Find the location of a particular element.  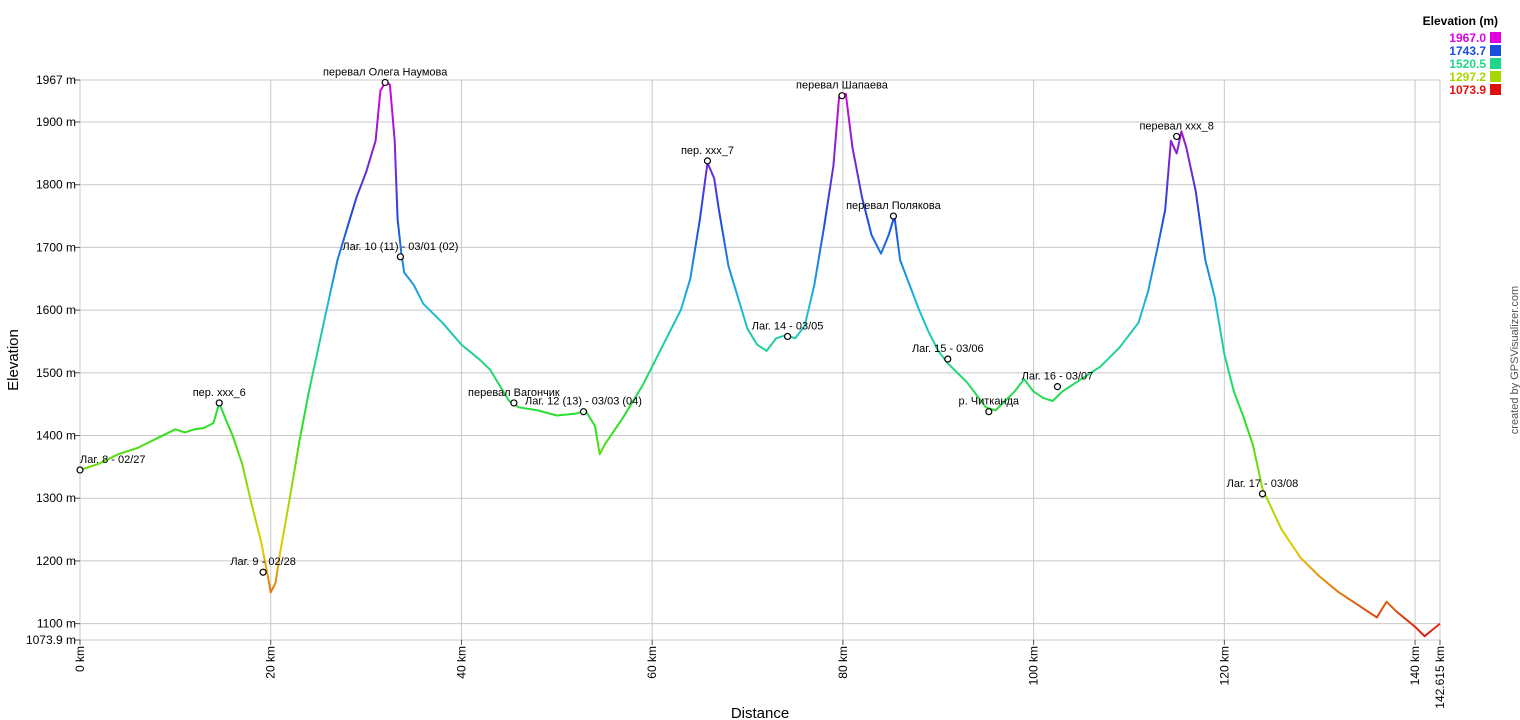

legend-value: 1967.0 is located at coordinates (1467, 38).